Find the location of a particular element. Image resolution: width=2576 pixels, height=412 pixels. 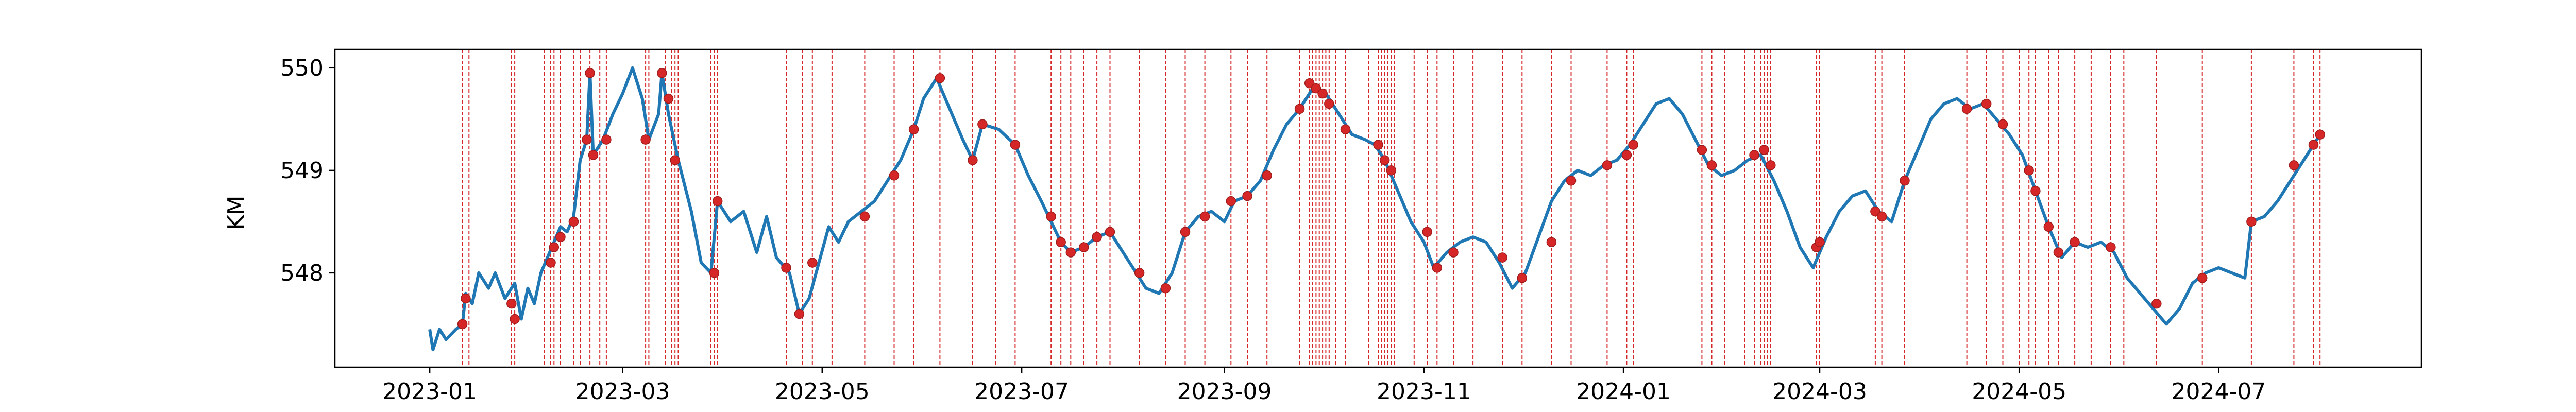

y-axis: 548 549 550 is located at coordinates (307, 170).